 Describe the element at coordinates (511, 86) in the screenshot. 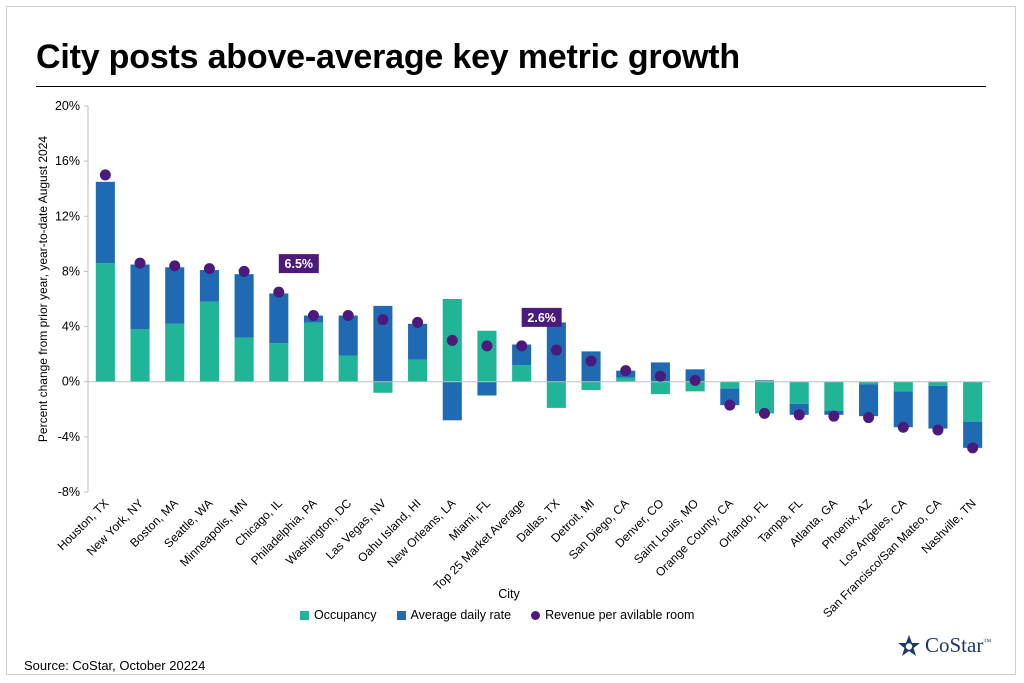

I see `title-underline` at that location.